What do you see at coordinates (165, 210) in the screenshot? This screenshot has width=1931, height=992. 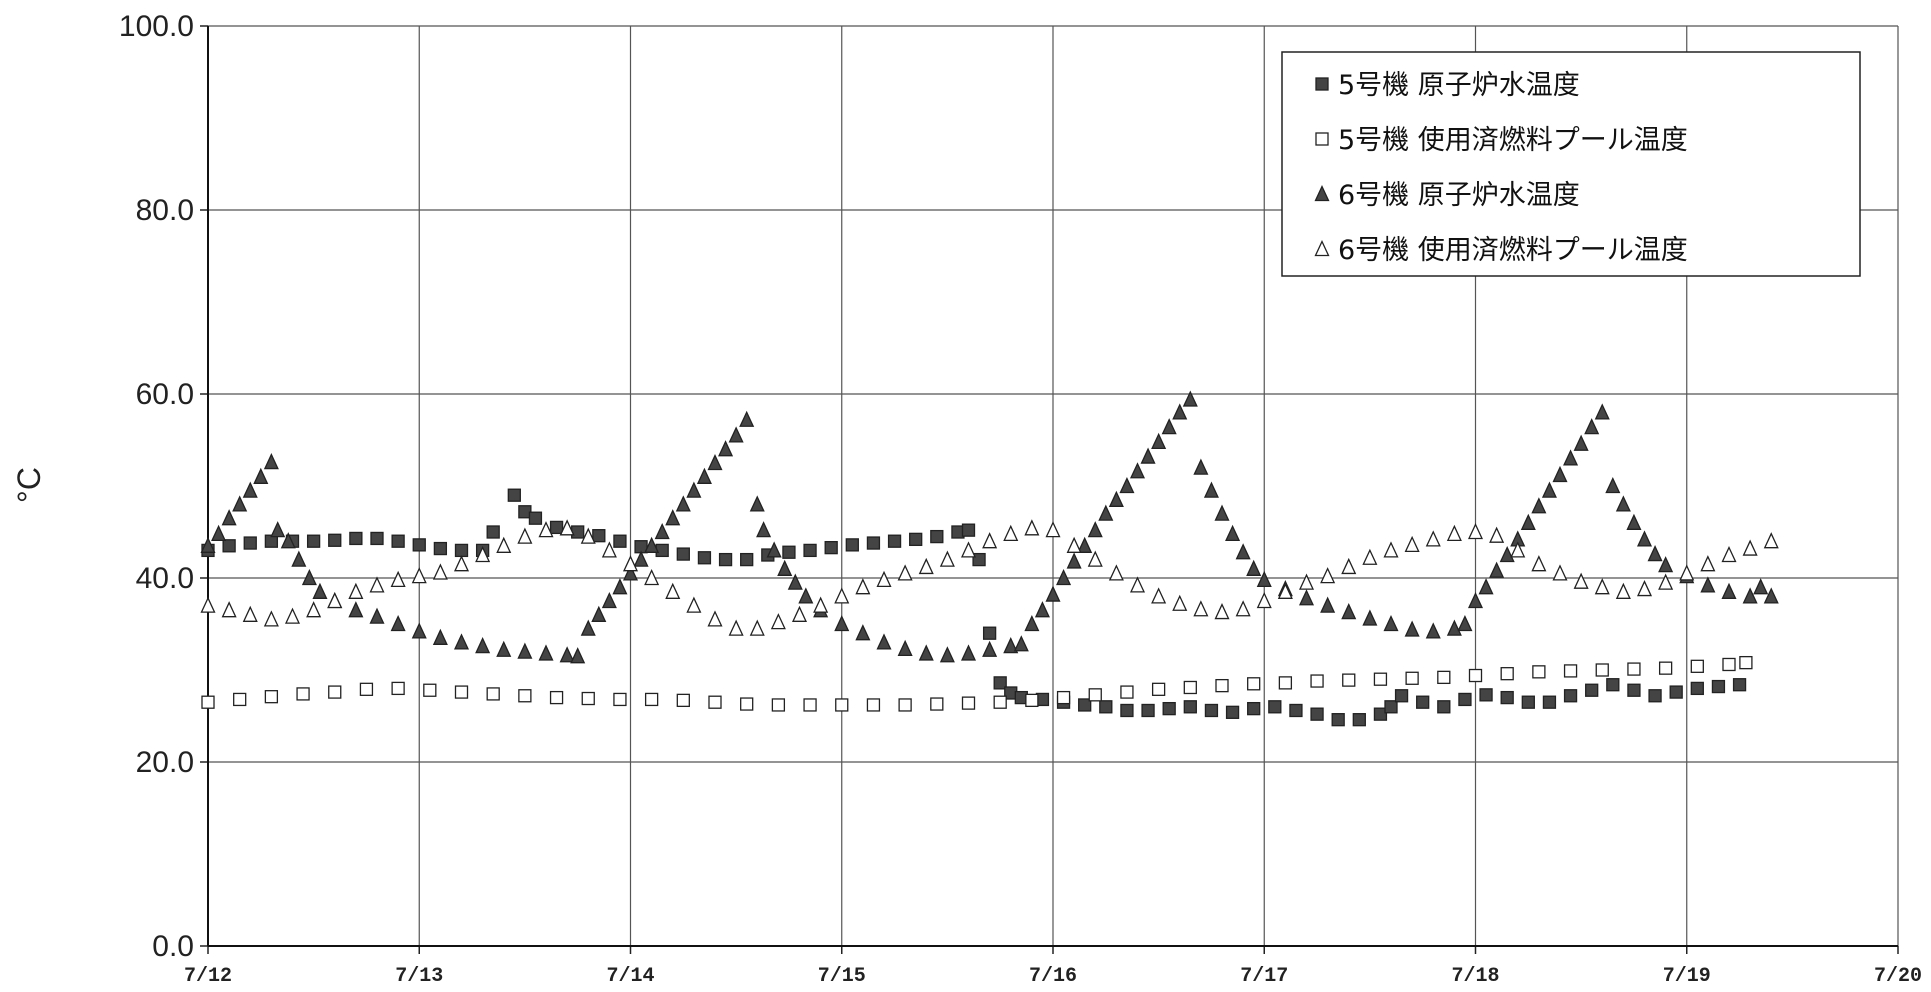 I see `y-tick-label: 80.0` at bounding box center [165, 210].